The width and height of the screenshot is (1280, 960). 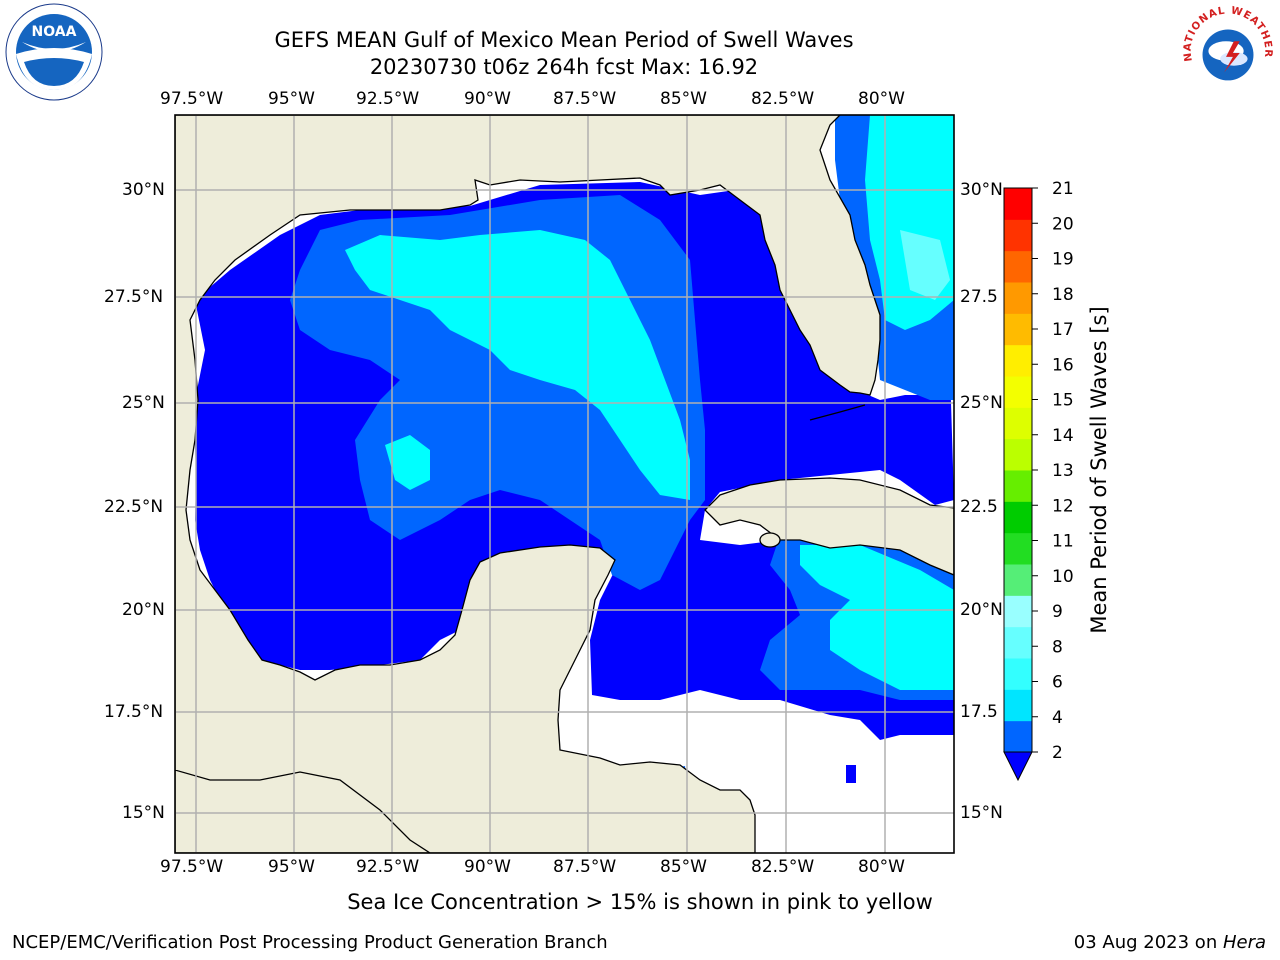 I want to click on lon-label-top: 92.5°W, so click(x=388, y=99).